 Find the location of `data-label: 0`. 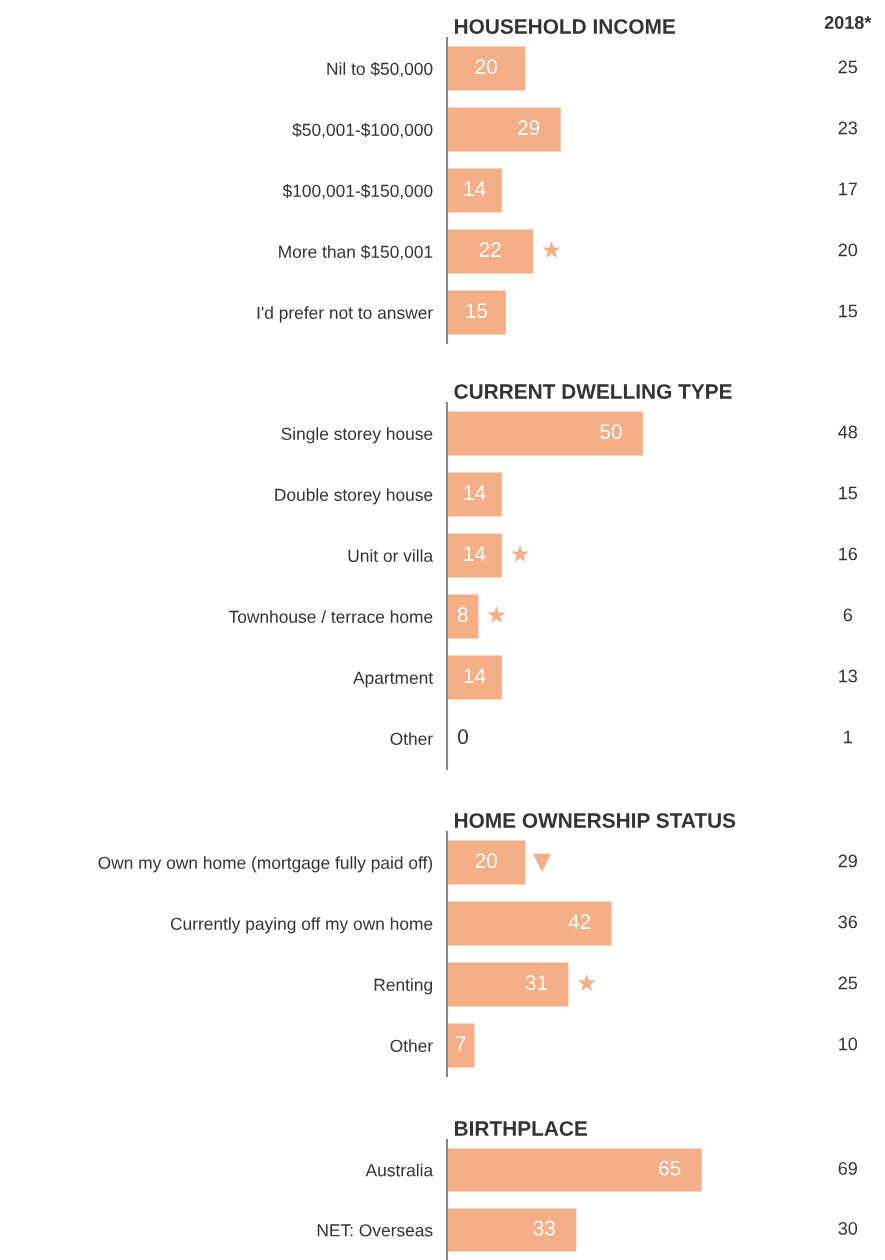

data-label: 0 is located at coordinates (463, 737).